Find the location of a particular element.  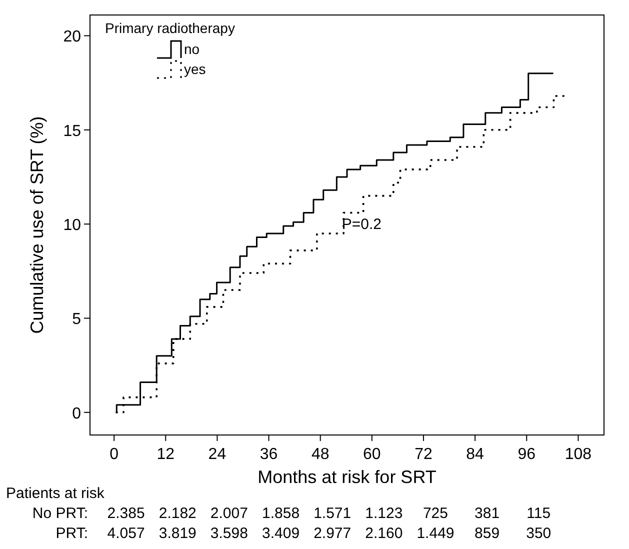

text: PRT: 4.057 3.819 3.598 3.409 2.977 2.160 1.449 859 350 is located at coordinates (304, 533).